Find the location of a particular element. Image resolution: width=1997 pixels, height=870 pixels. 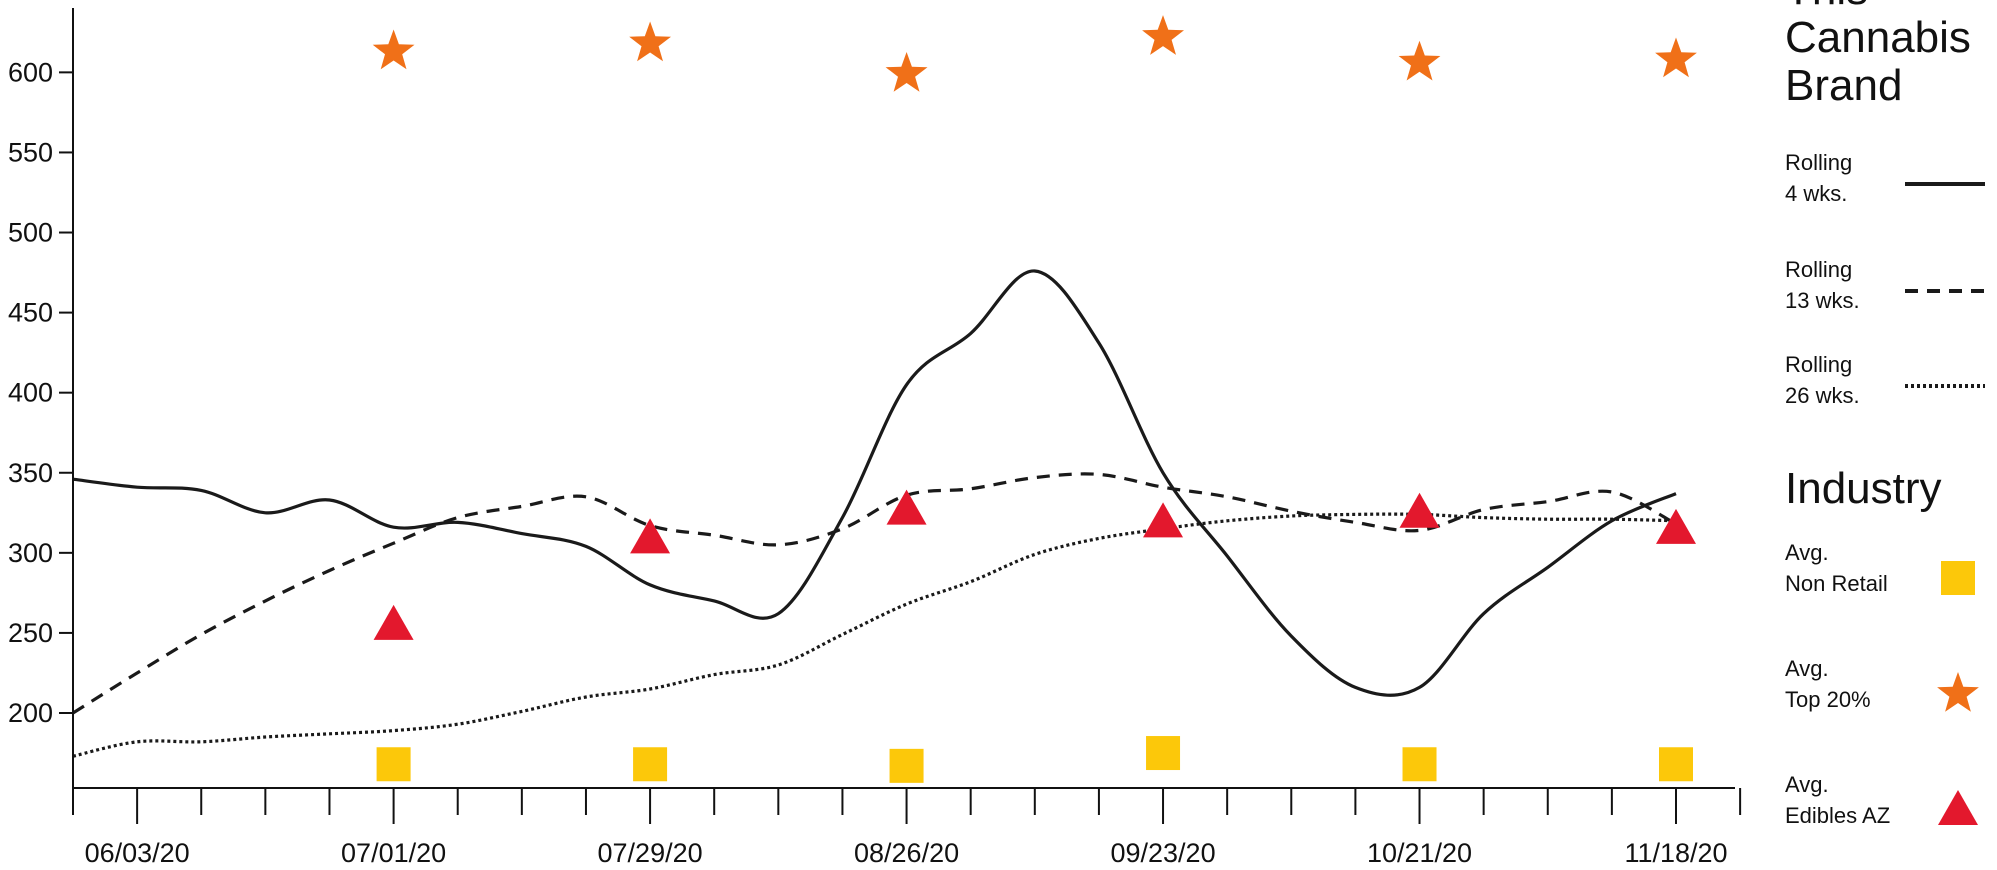

y-tick-label: 200 is located at coordinates (30, 713).